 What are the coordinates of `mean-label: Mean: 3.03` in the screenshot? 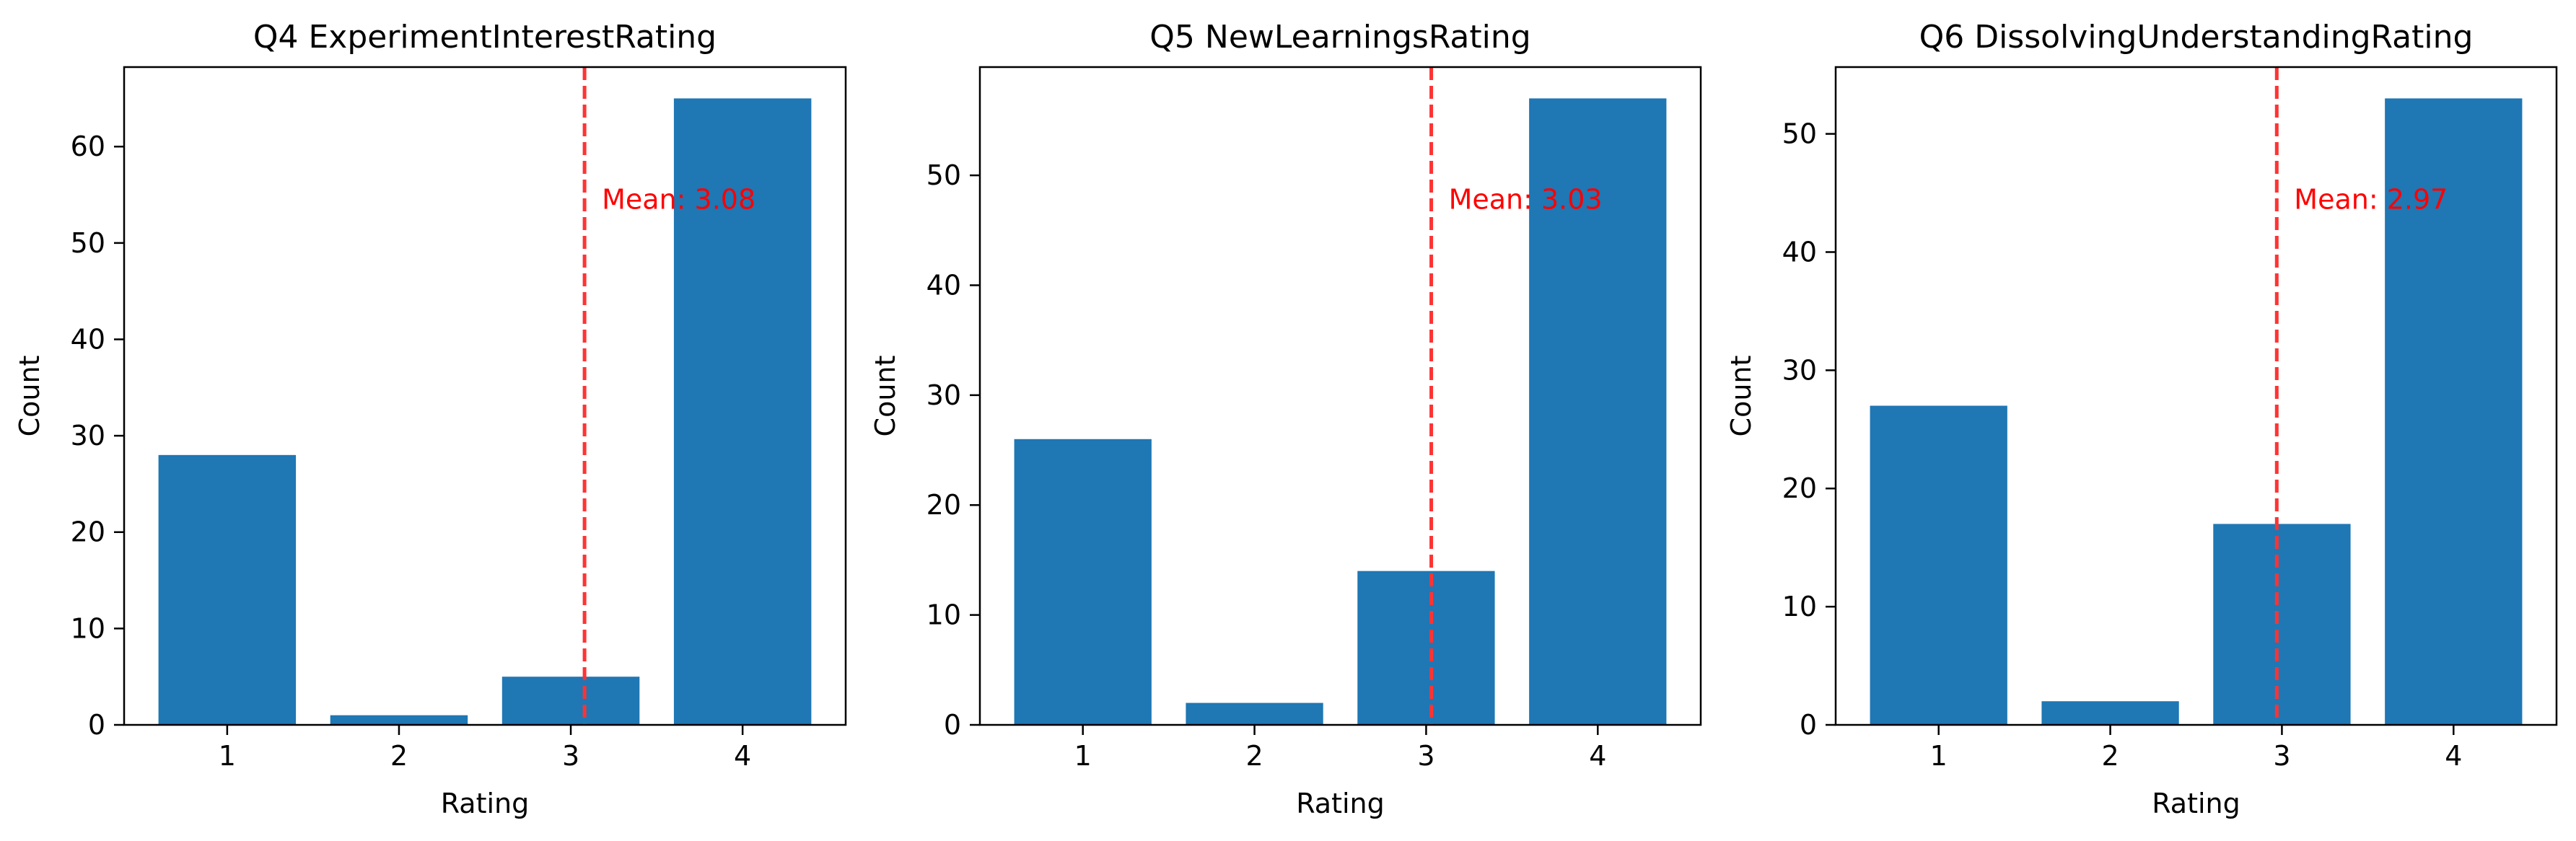 It's located at (1526, 199).